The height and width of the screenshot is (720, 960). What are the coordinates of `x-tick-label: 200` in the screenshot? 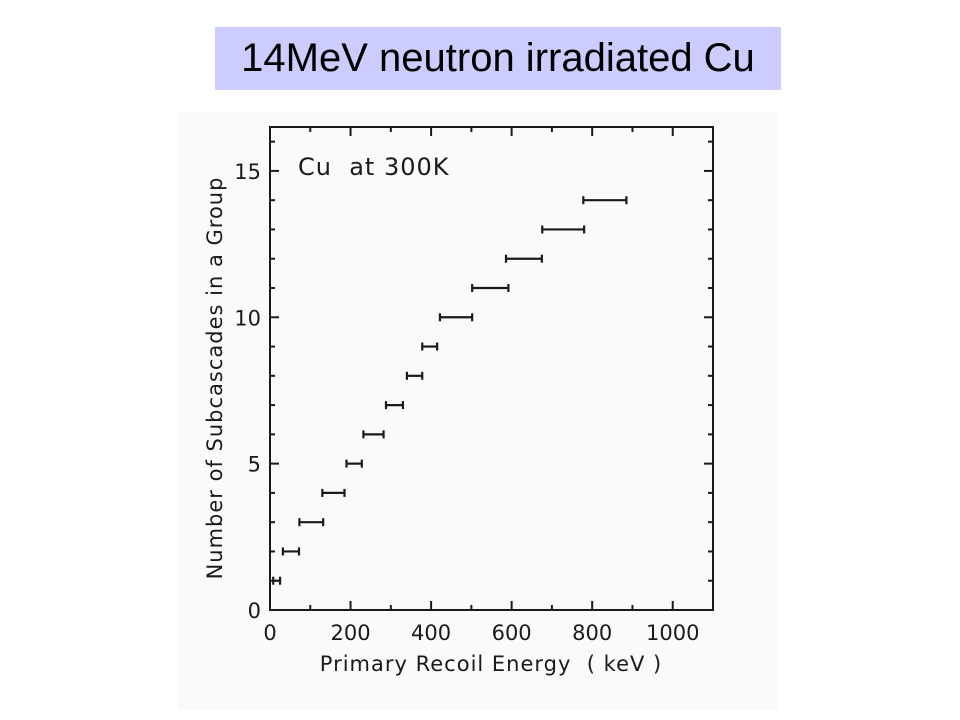 It's located at (350, 633).